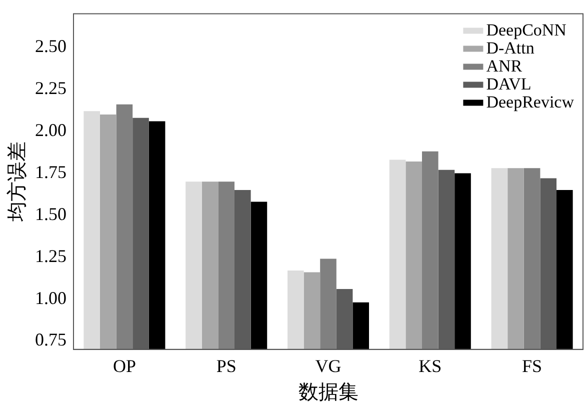  Describe the element at coordinates (16, 182) in the screenshot. I see `y-axis-title: 均方误差` at that location.